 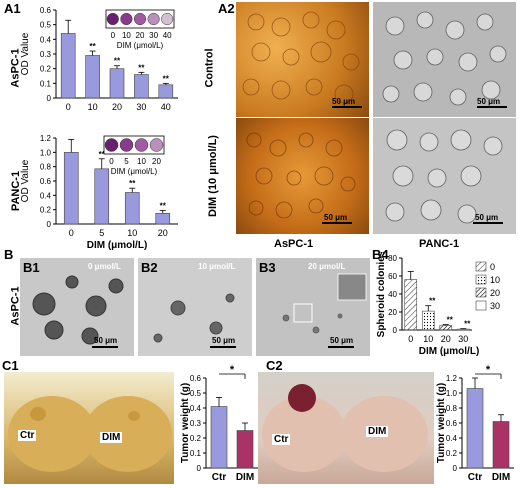 I want to click on column-label-panc1: PANC-1, so click(x=439, y=244).